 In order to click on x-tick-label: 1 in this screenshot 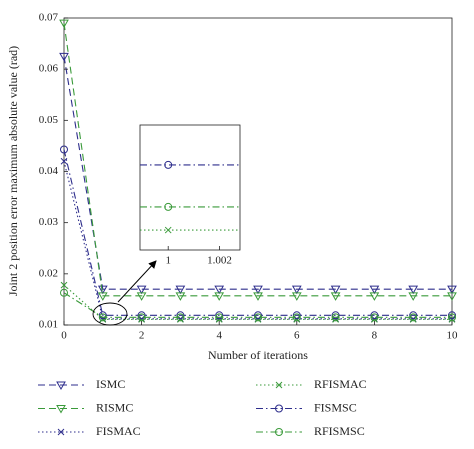, I will do `click(168, 261)`.